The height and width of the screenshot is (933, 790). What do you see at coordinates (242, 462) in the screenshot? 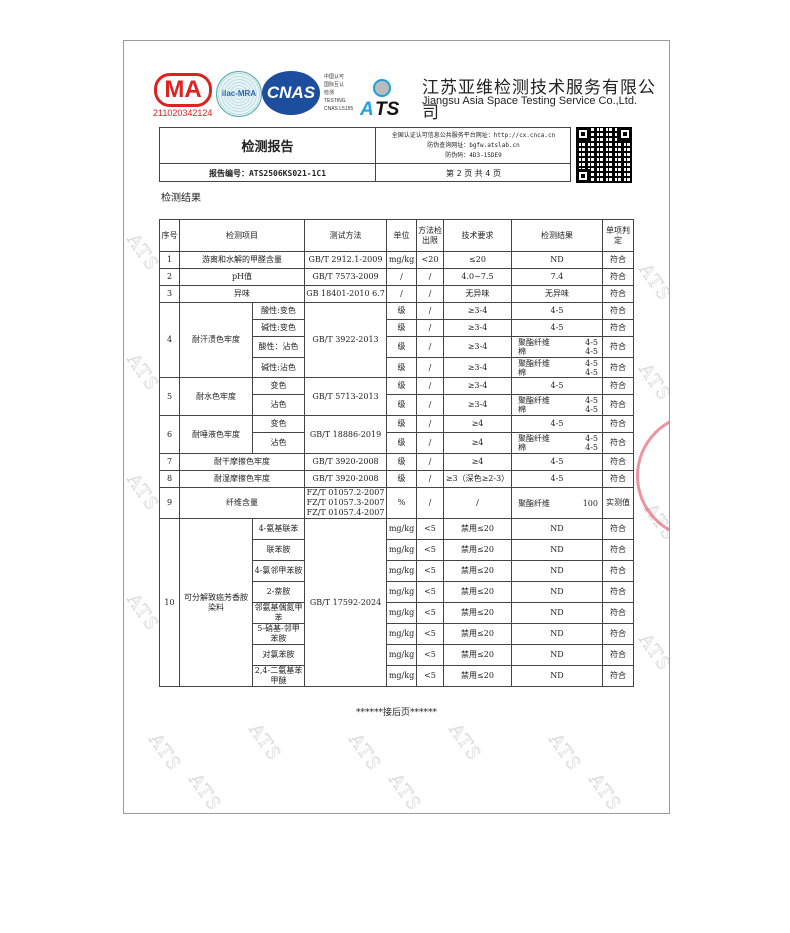
I see `item-name: 耐干摩擦色牢度` at bounding box center [242, 462].